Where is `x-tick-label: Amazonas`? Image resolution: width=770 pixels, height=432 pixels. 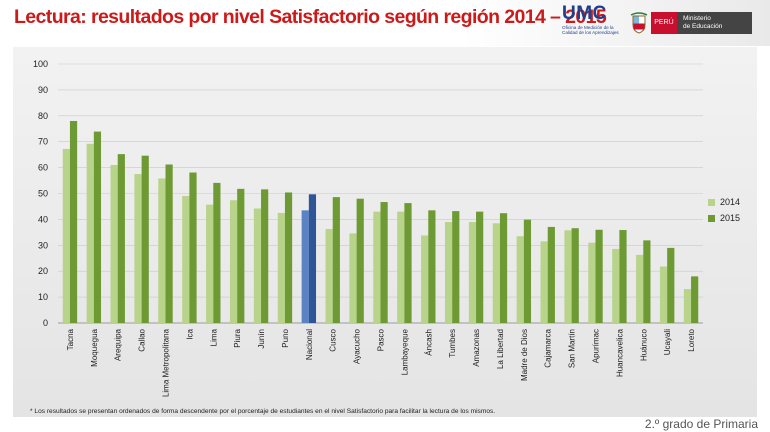
x-tick-label: Amazonas is located at coordinates (476, 348).